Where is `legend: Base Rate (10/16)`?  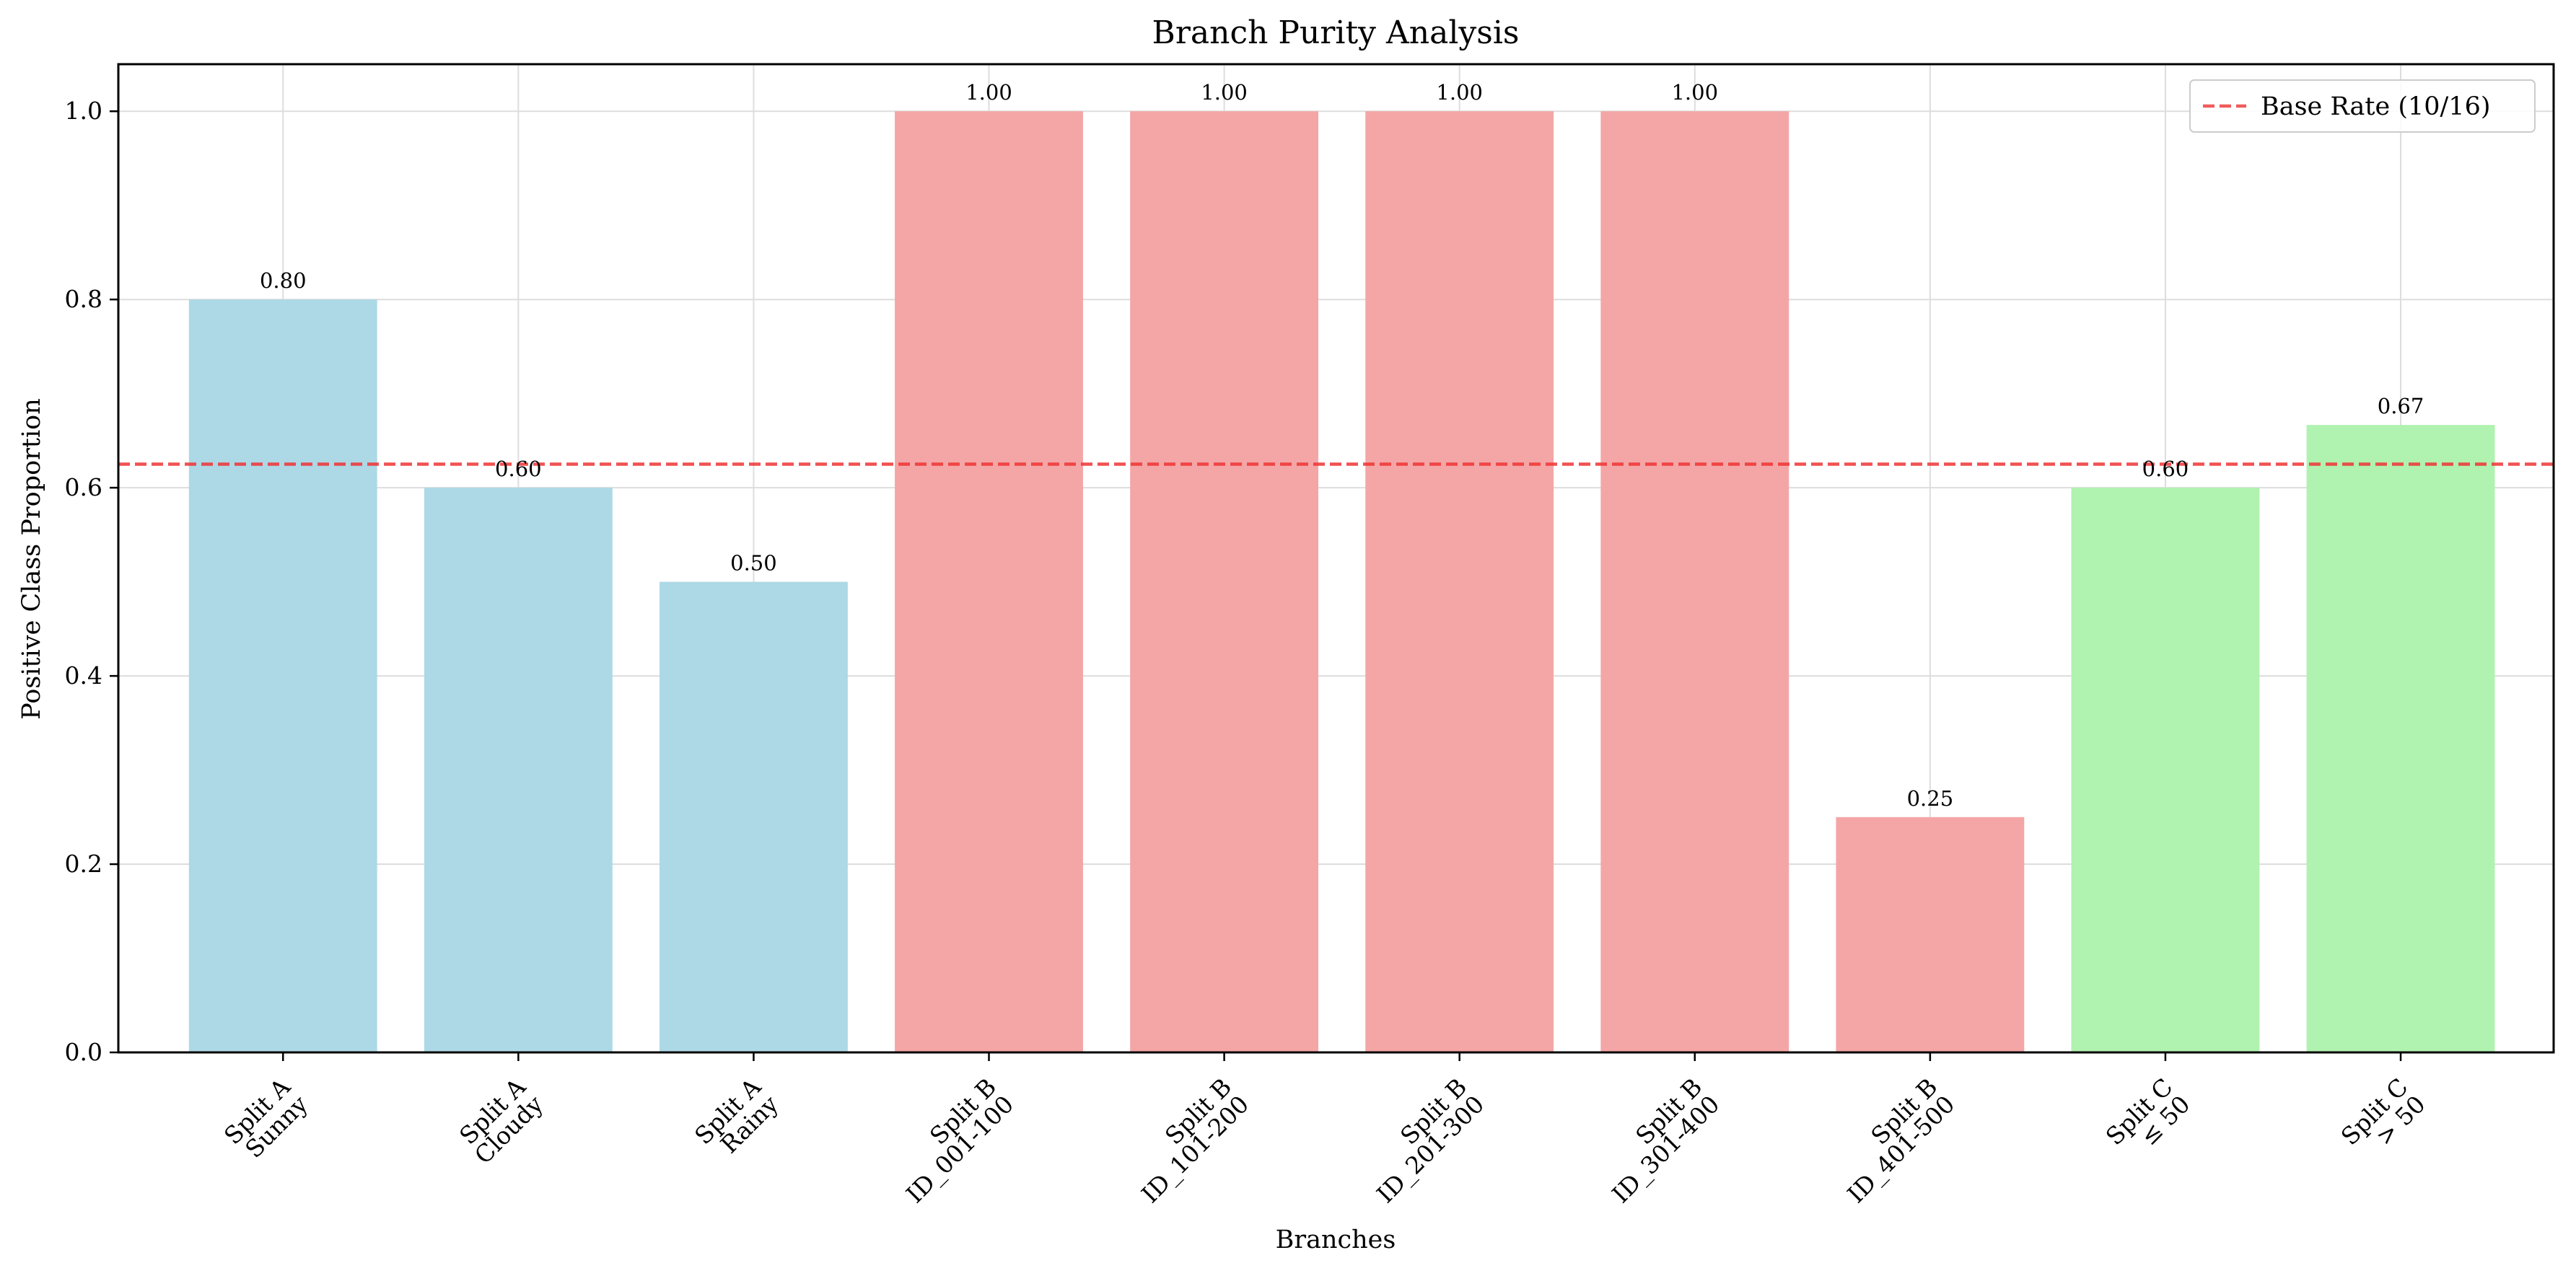 legend: Base Rate (10/16) is located at coordinates (2362, 106).